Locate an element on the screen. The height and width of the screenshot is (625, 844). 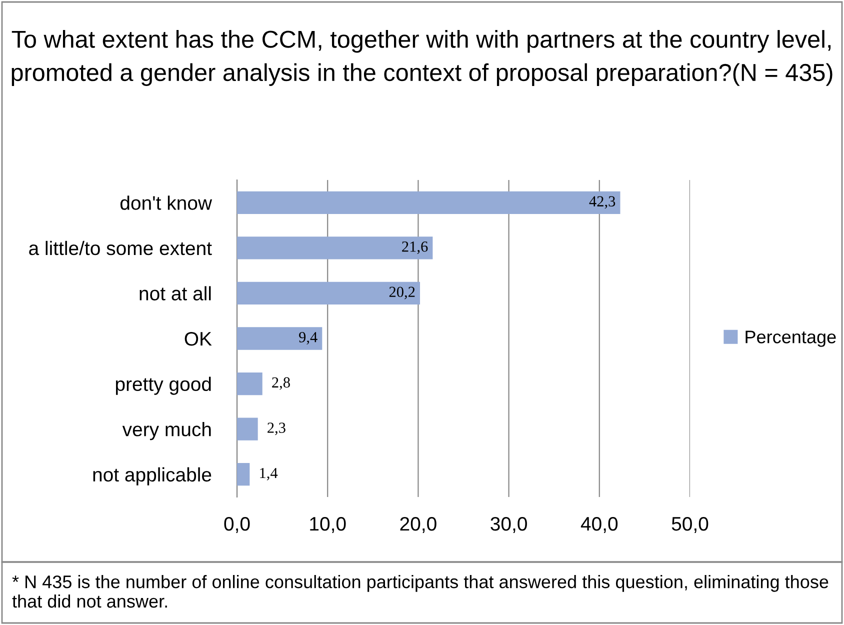
data-label: 20,2 is located at coordinates (402, 293).